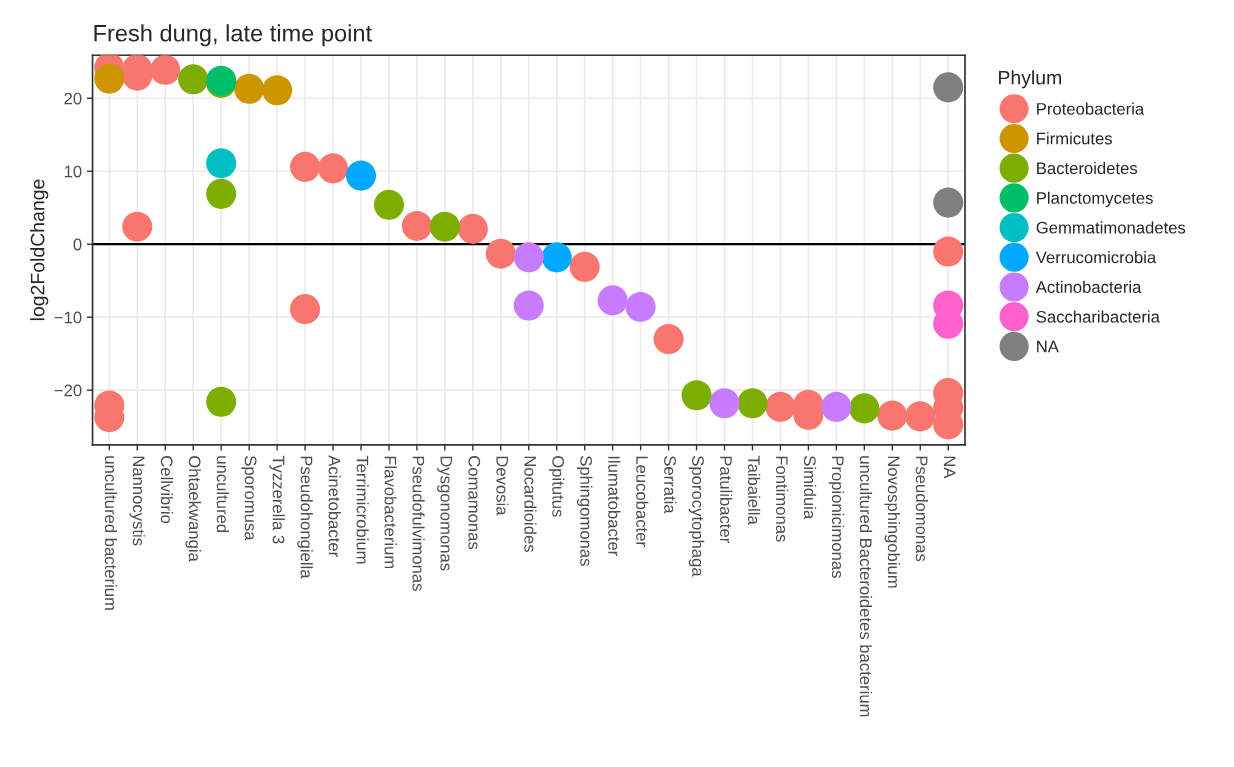  I want to click on legend-label: Firmicutes, so click(1075, 138).